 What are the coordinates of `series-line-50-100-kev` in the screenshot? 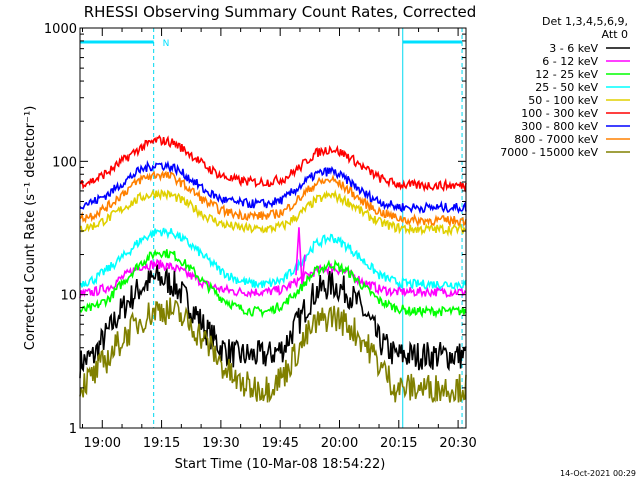 It's located at (273, 212).